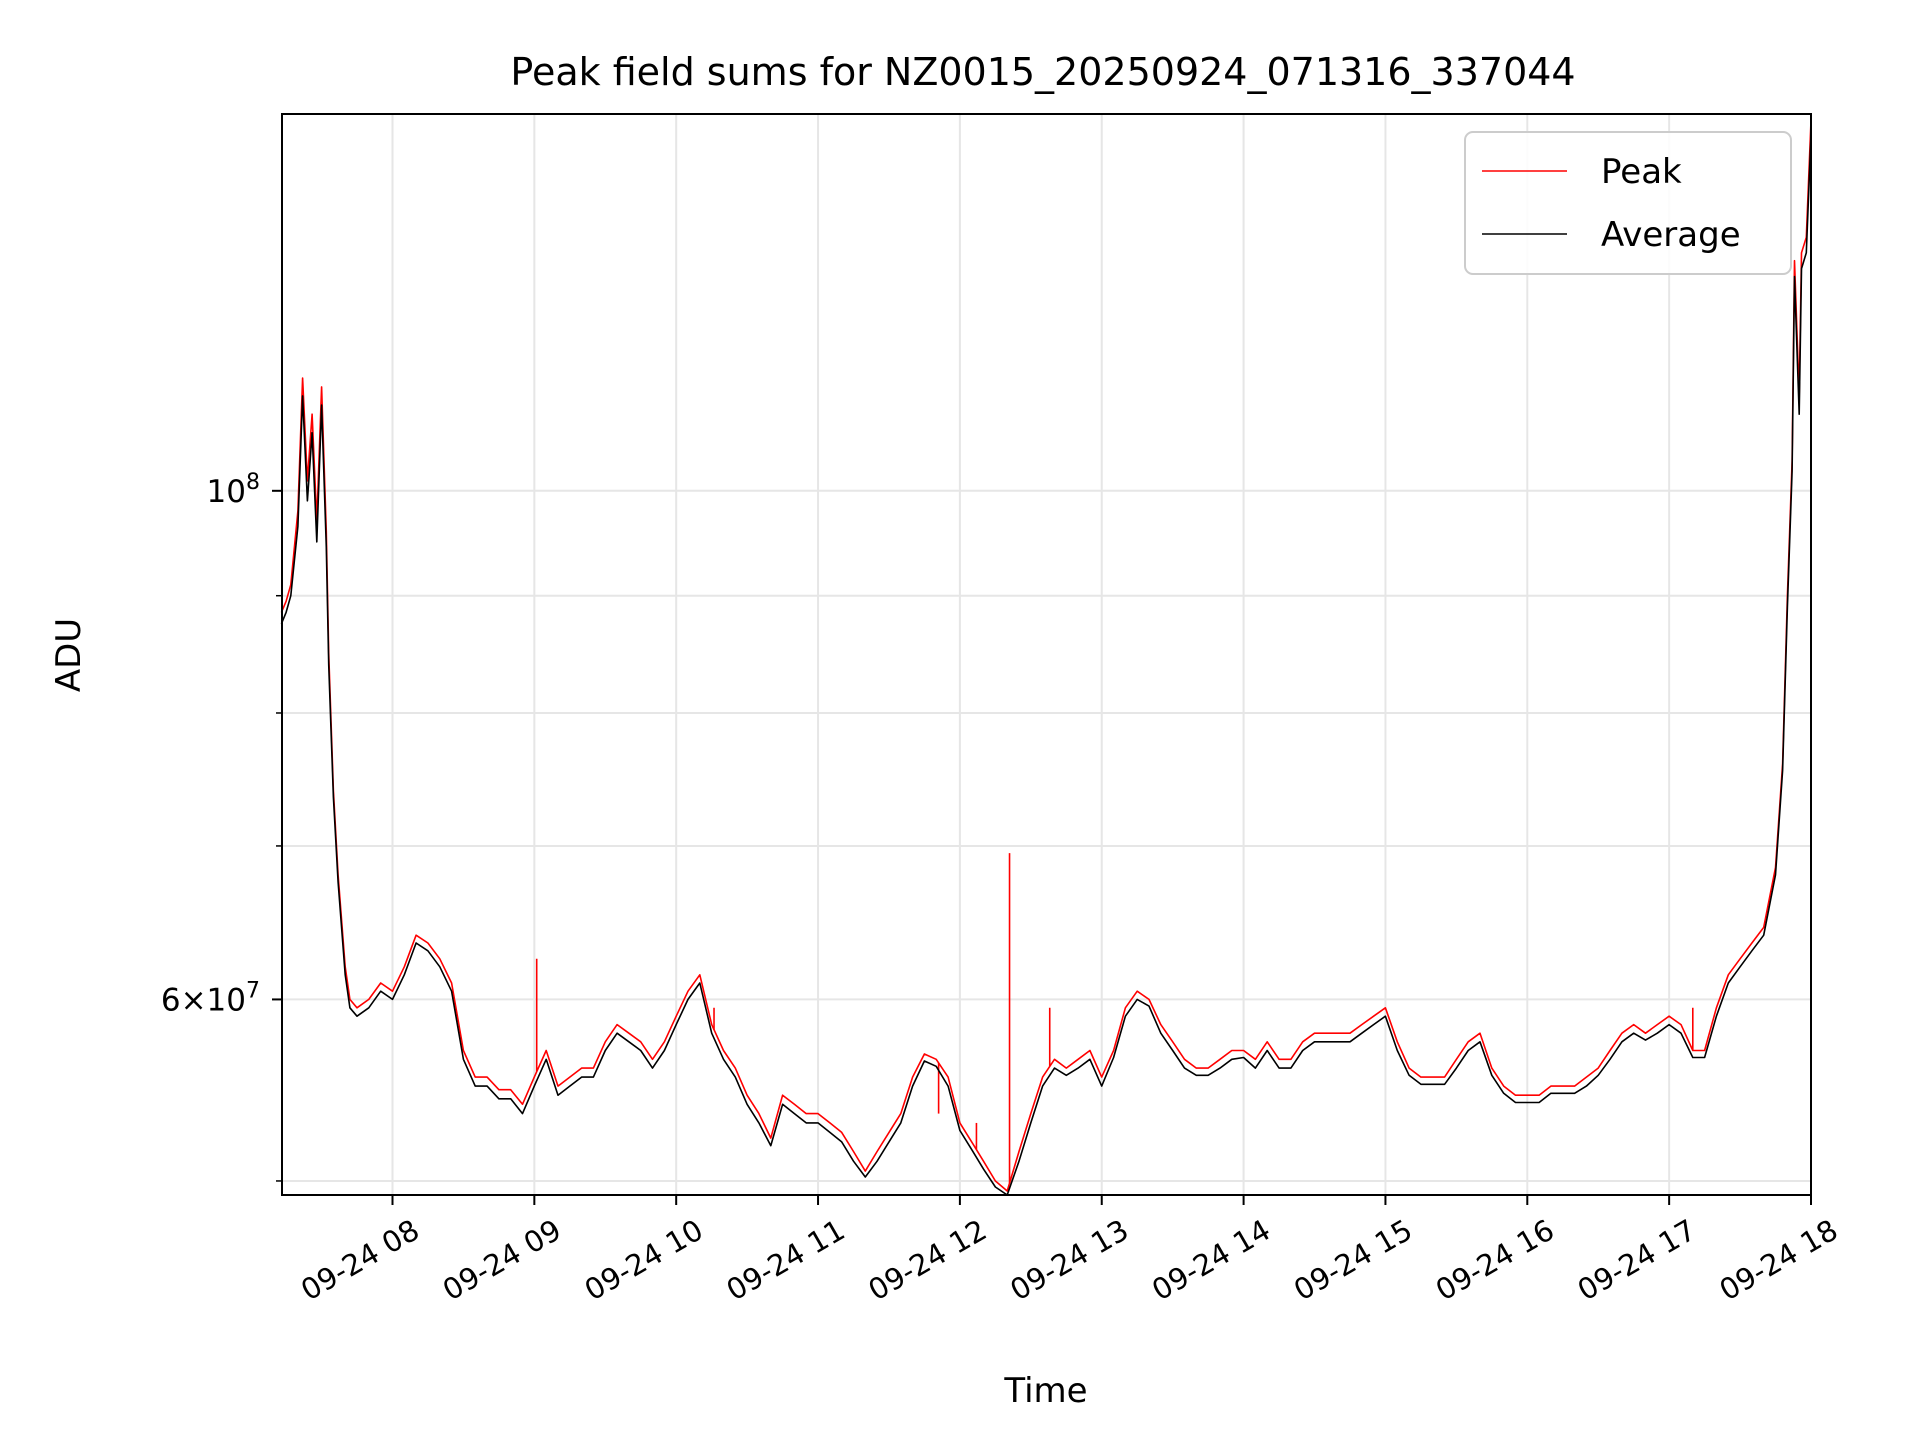  What do you see at coordinates (1641, 172) in the screenshot?
I see `legend-peak-label: Peak` at bounding box center [1641, 172].